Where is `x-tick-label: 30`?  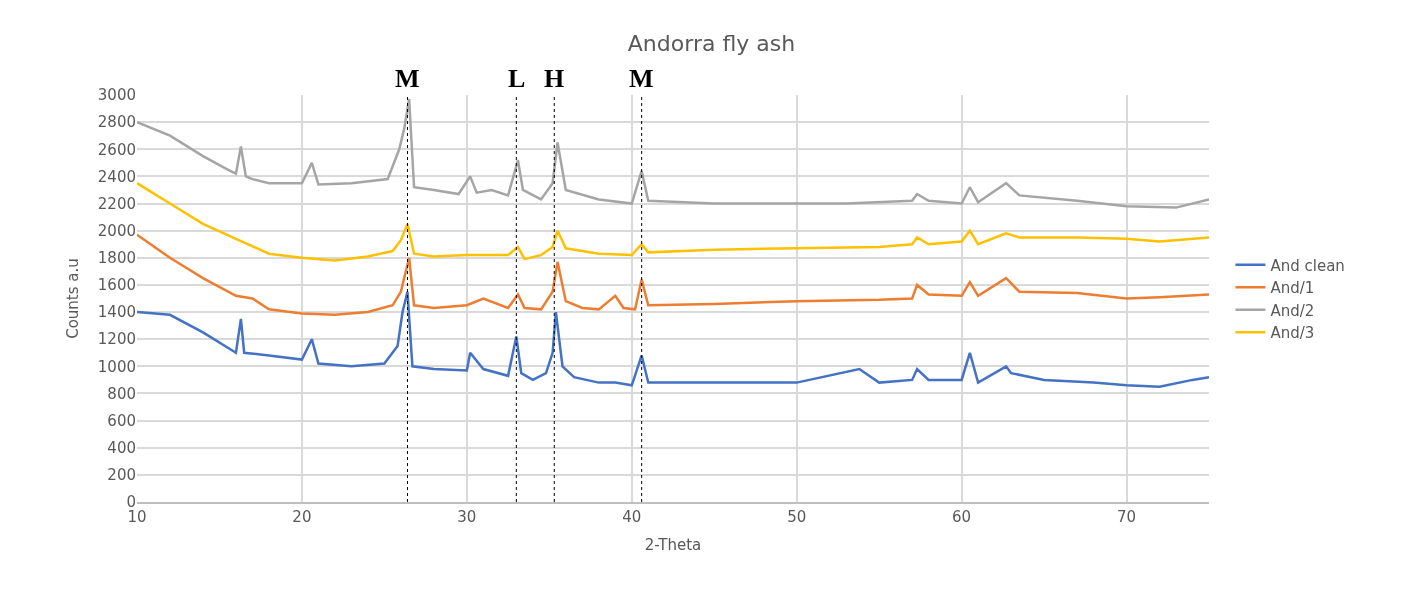
x-tick-label: 30 is located at coordinates (467, 516).